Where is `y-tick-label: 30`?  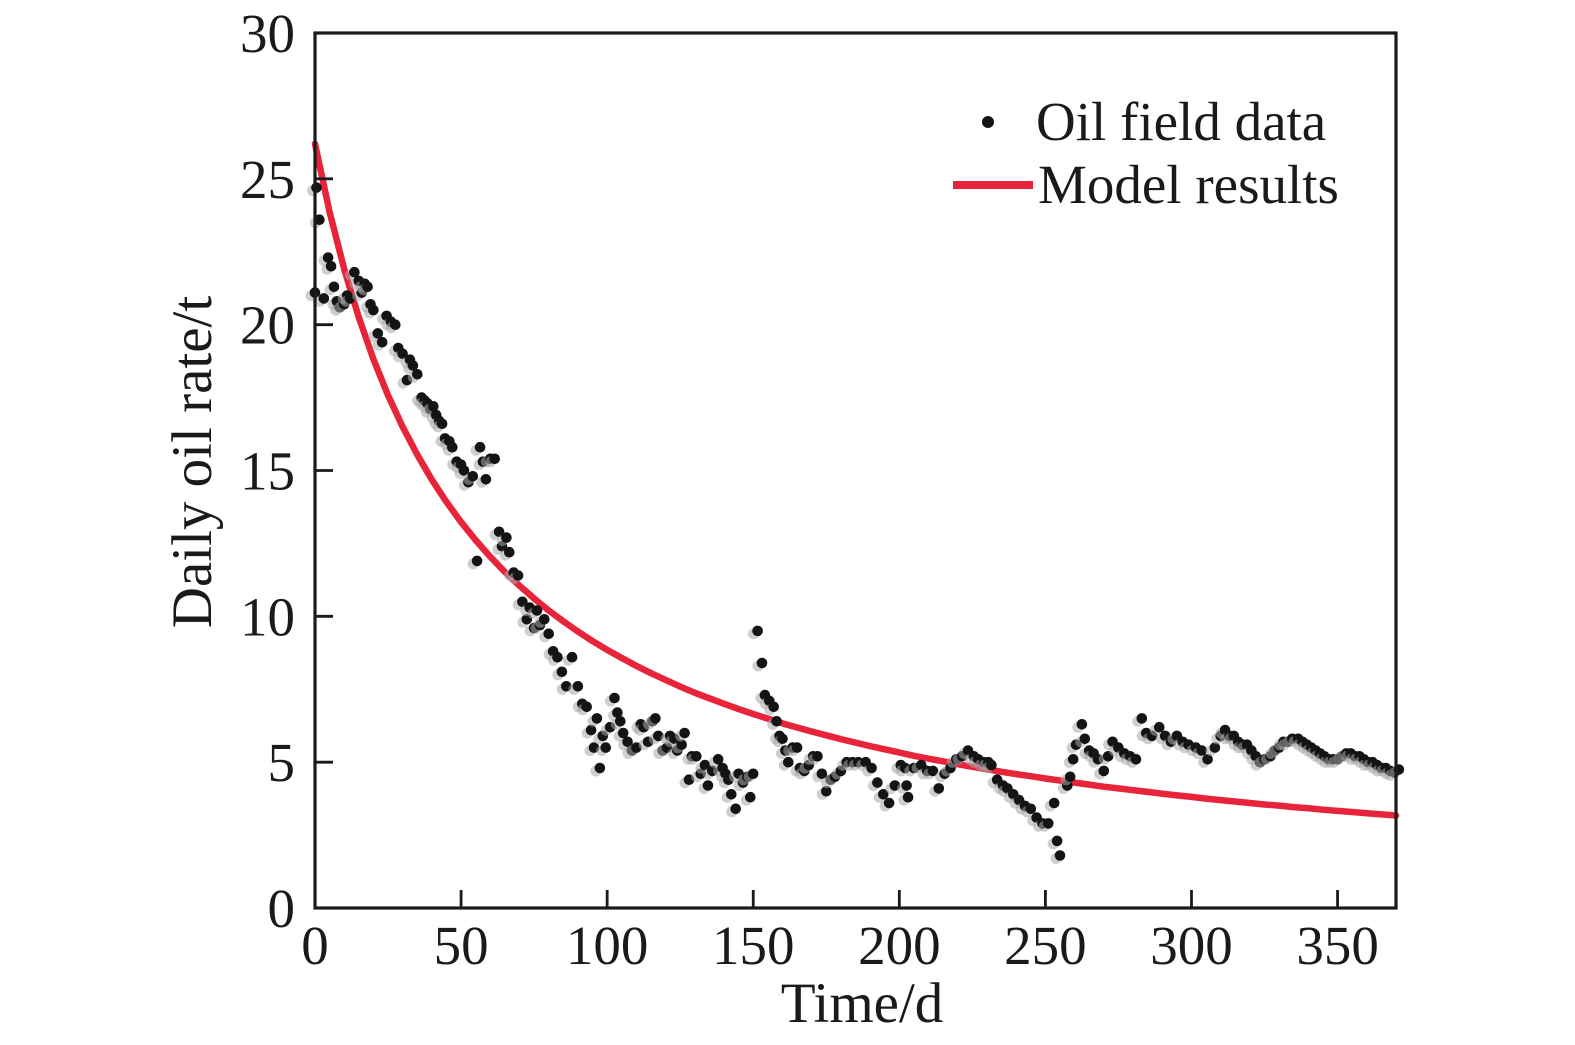
y-tick-label: 30 is located at coordinates (267, 33).